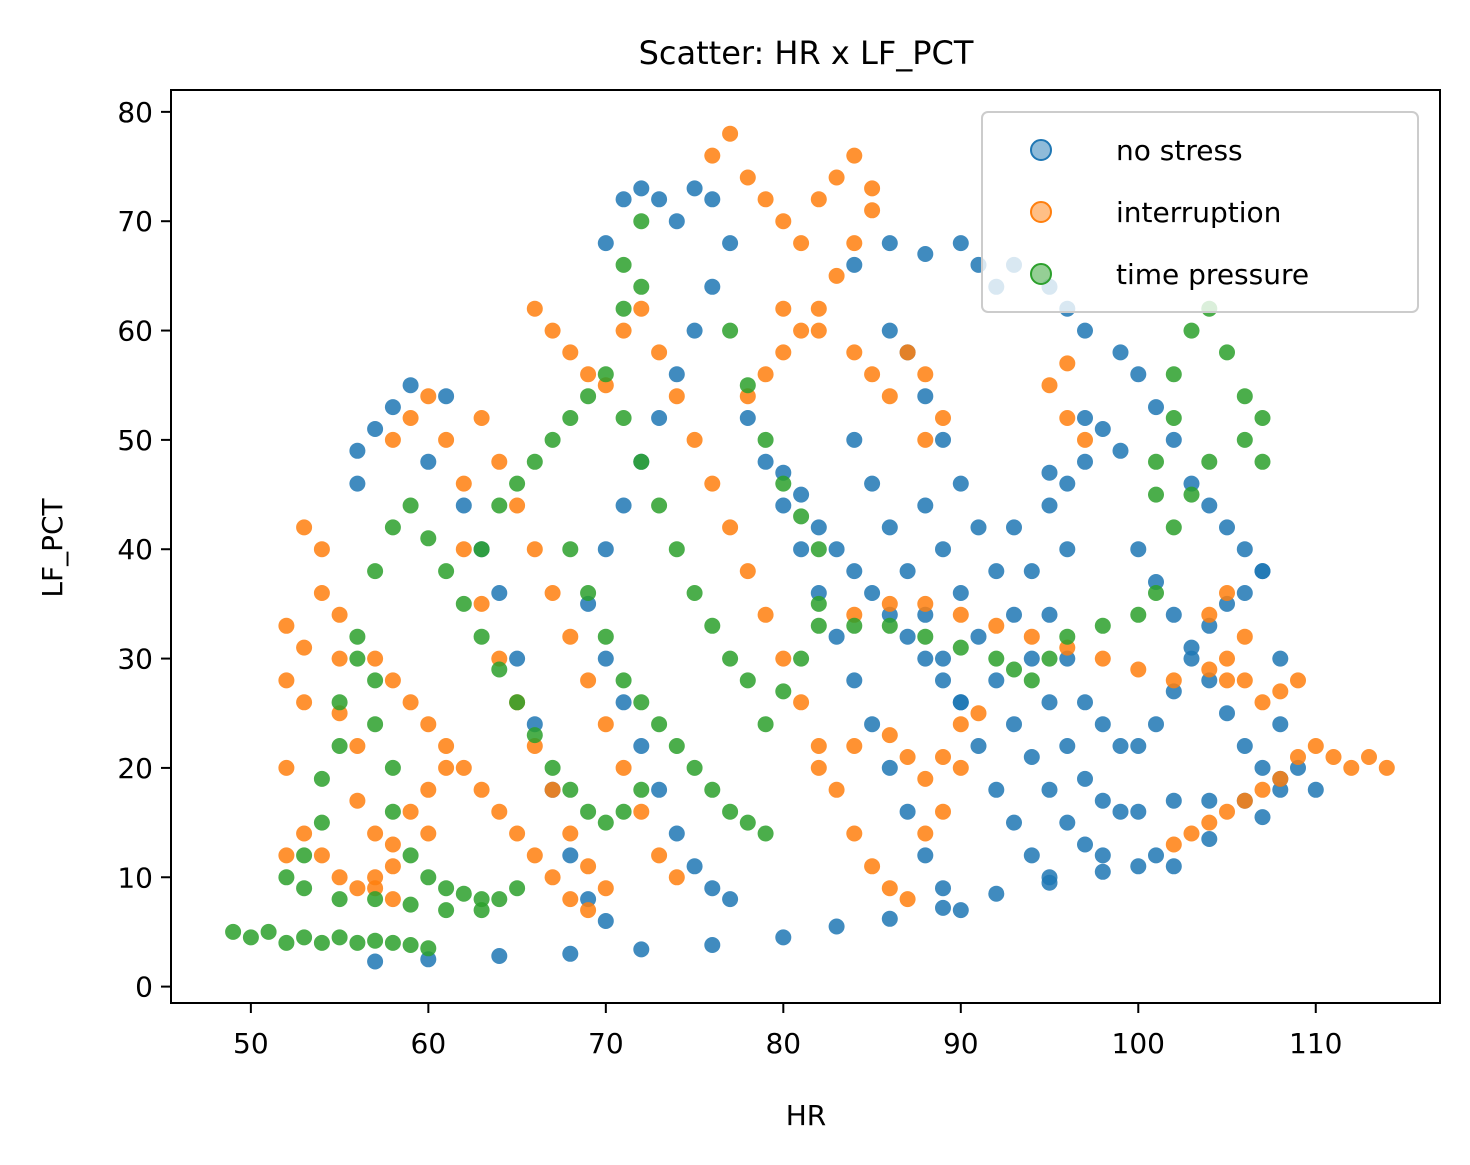 This screenshot has width=1470, height=1165. Describe the element at coordinates (1315, 1043) in the screenshot. I see `x-tick-label: 110` at that location.